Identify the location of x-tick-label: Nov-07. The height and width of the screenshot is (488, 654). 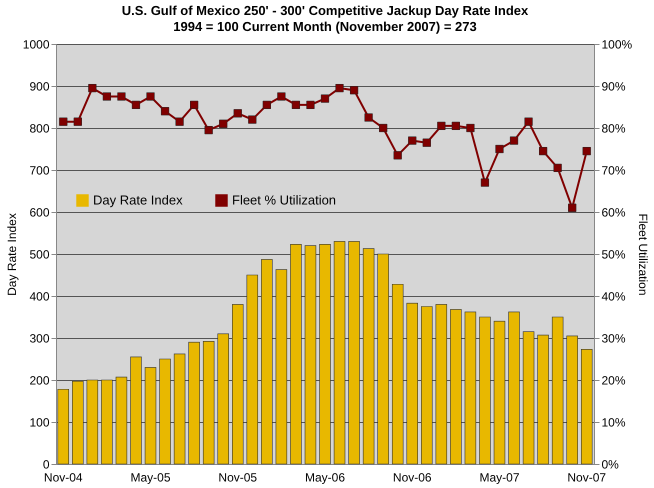
(586, 477).